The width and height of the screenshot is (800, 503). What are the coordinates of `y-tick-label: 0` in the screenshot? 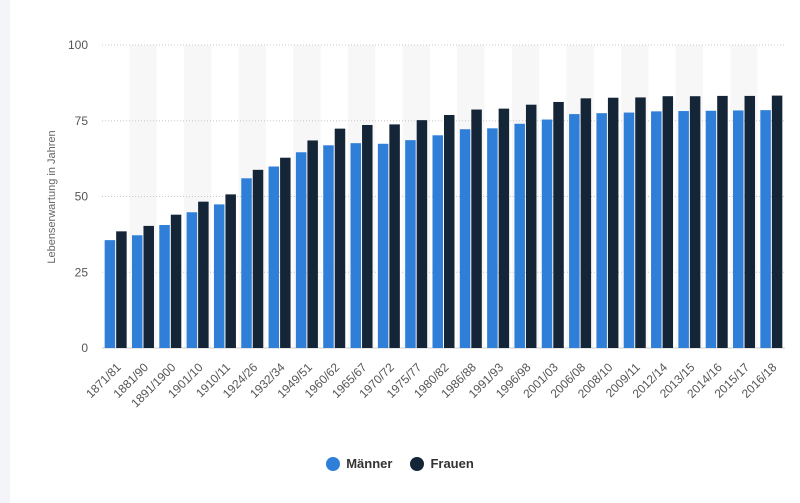 It's located at (84, 348).